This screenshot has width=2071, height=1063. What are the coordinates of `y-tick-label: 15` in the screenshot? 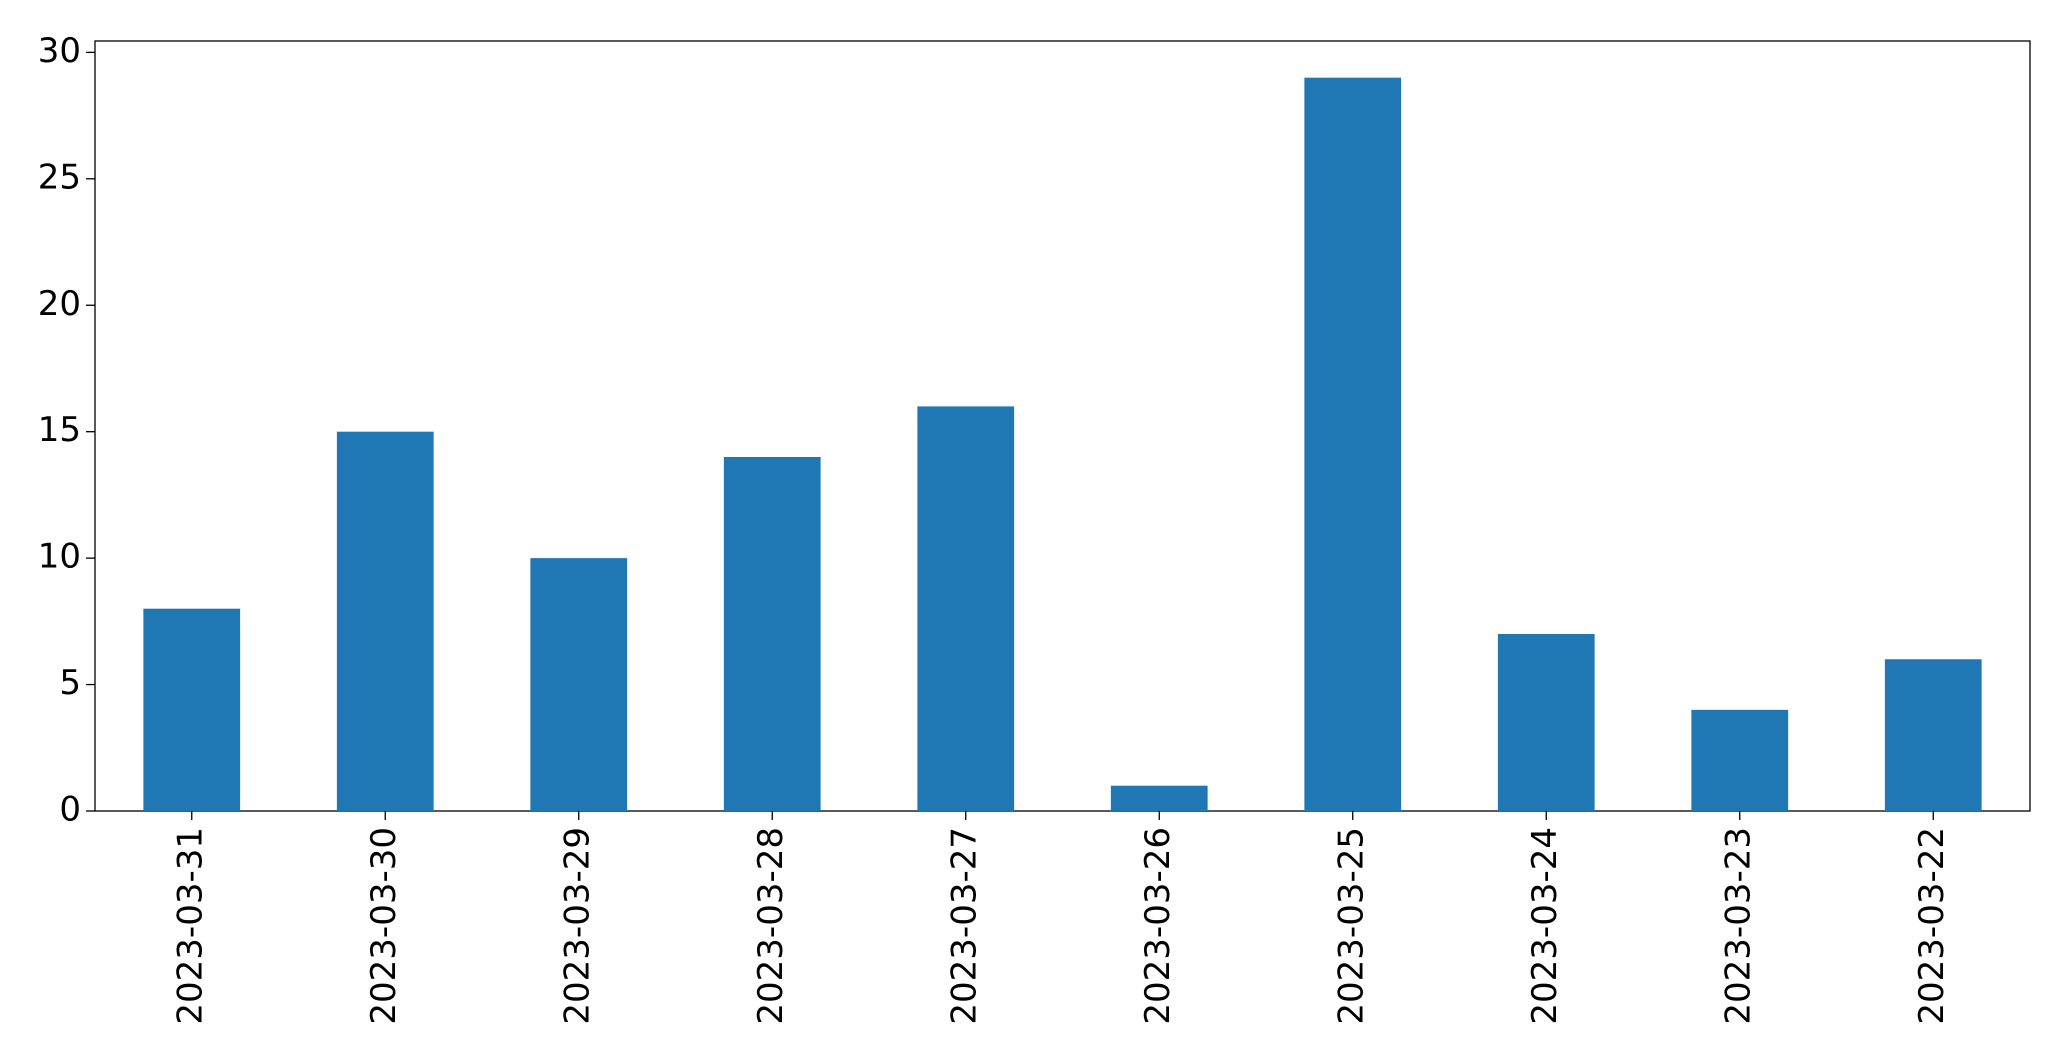 It's located at (59, 430).